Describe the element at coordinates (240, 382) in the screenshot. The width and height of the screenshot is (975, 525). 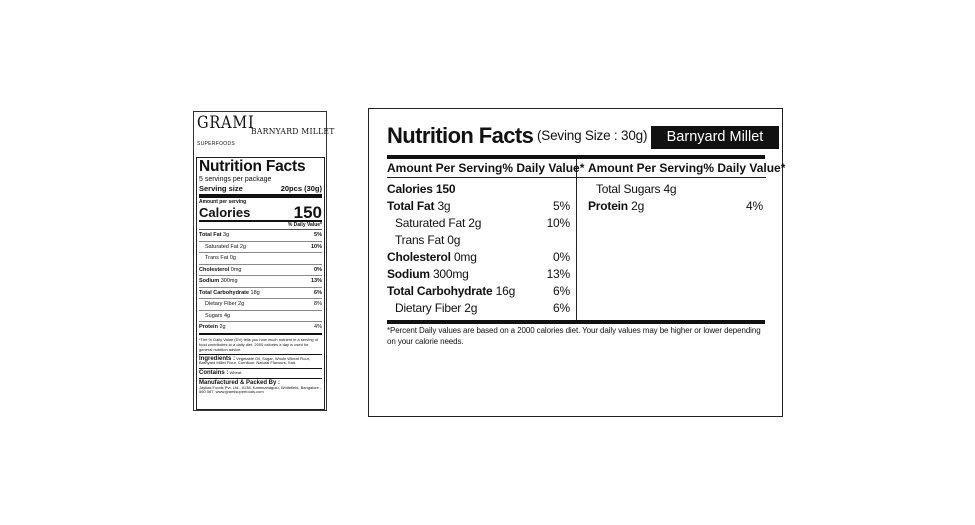
I see `manufacturer-label: Manufactured & Packed By :` at that location.